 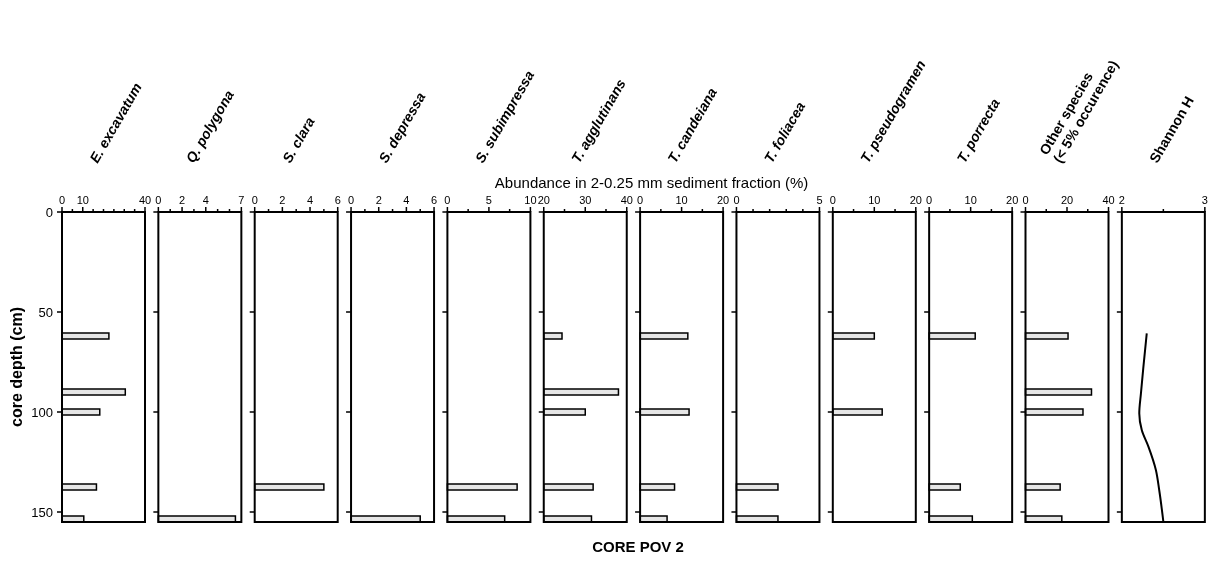 What do you see at coordinates (241, 200) in the screenshot?
I see `x-tick-label: 7` at bounding box center [241, 200].